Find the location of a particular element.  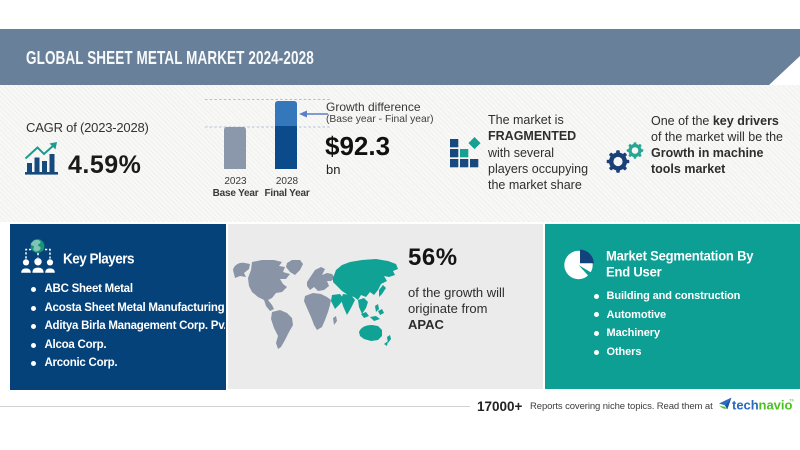

svg-text: tech is located at coordinates (745, 405).